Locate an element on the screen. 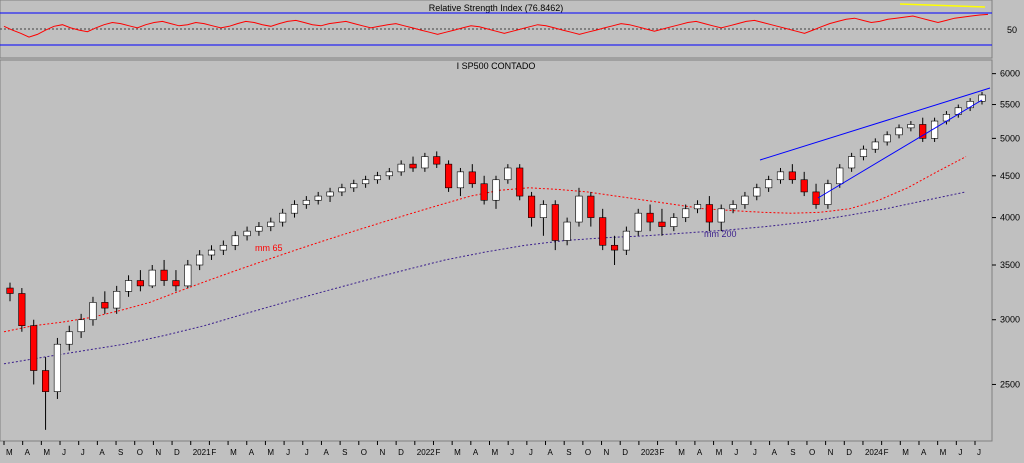 The height and width of the screenshot is (463, 1024). price-title: I SP500 CONTADO is located at coordinates (496, 66).